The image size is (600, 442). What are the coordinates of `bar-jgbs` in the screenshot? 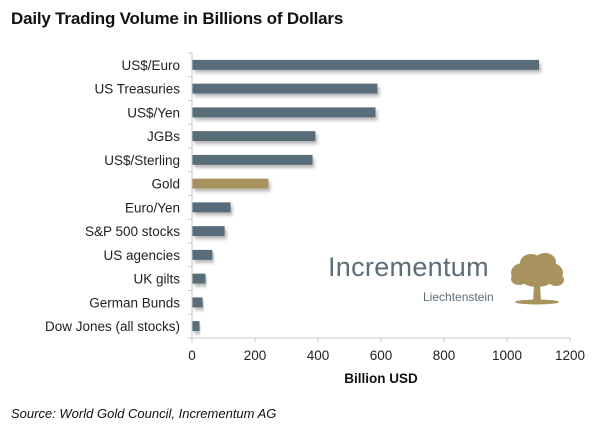 It's located at (254, 136).